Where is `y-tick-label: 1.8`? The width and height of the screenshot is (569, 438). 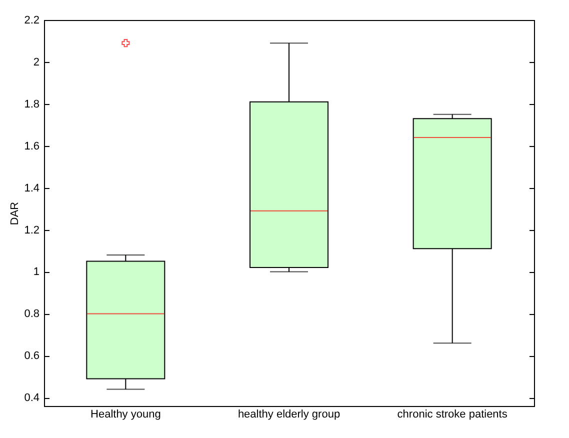
y-tick-label: 1.8 is located at coordinates (32, 104).